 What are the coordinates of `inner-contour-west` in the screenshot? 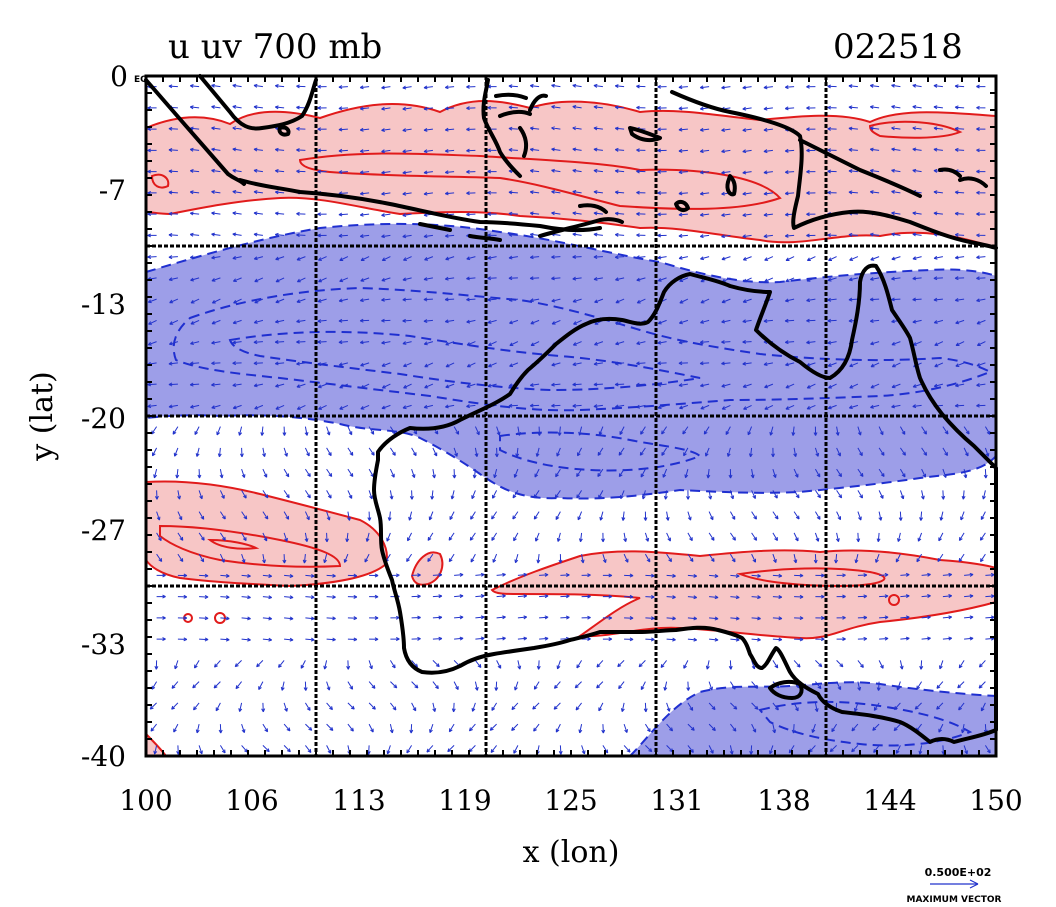 It's located at (250, 546).